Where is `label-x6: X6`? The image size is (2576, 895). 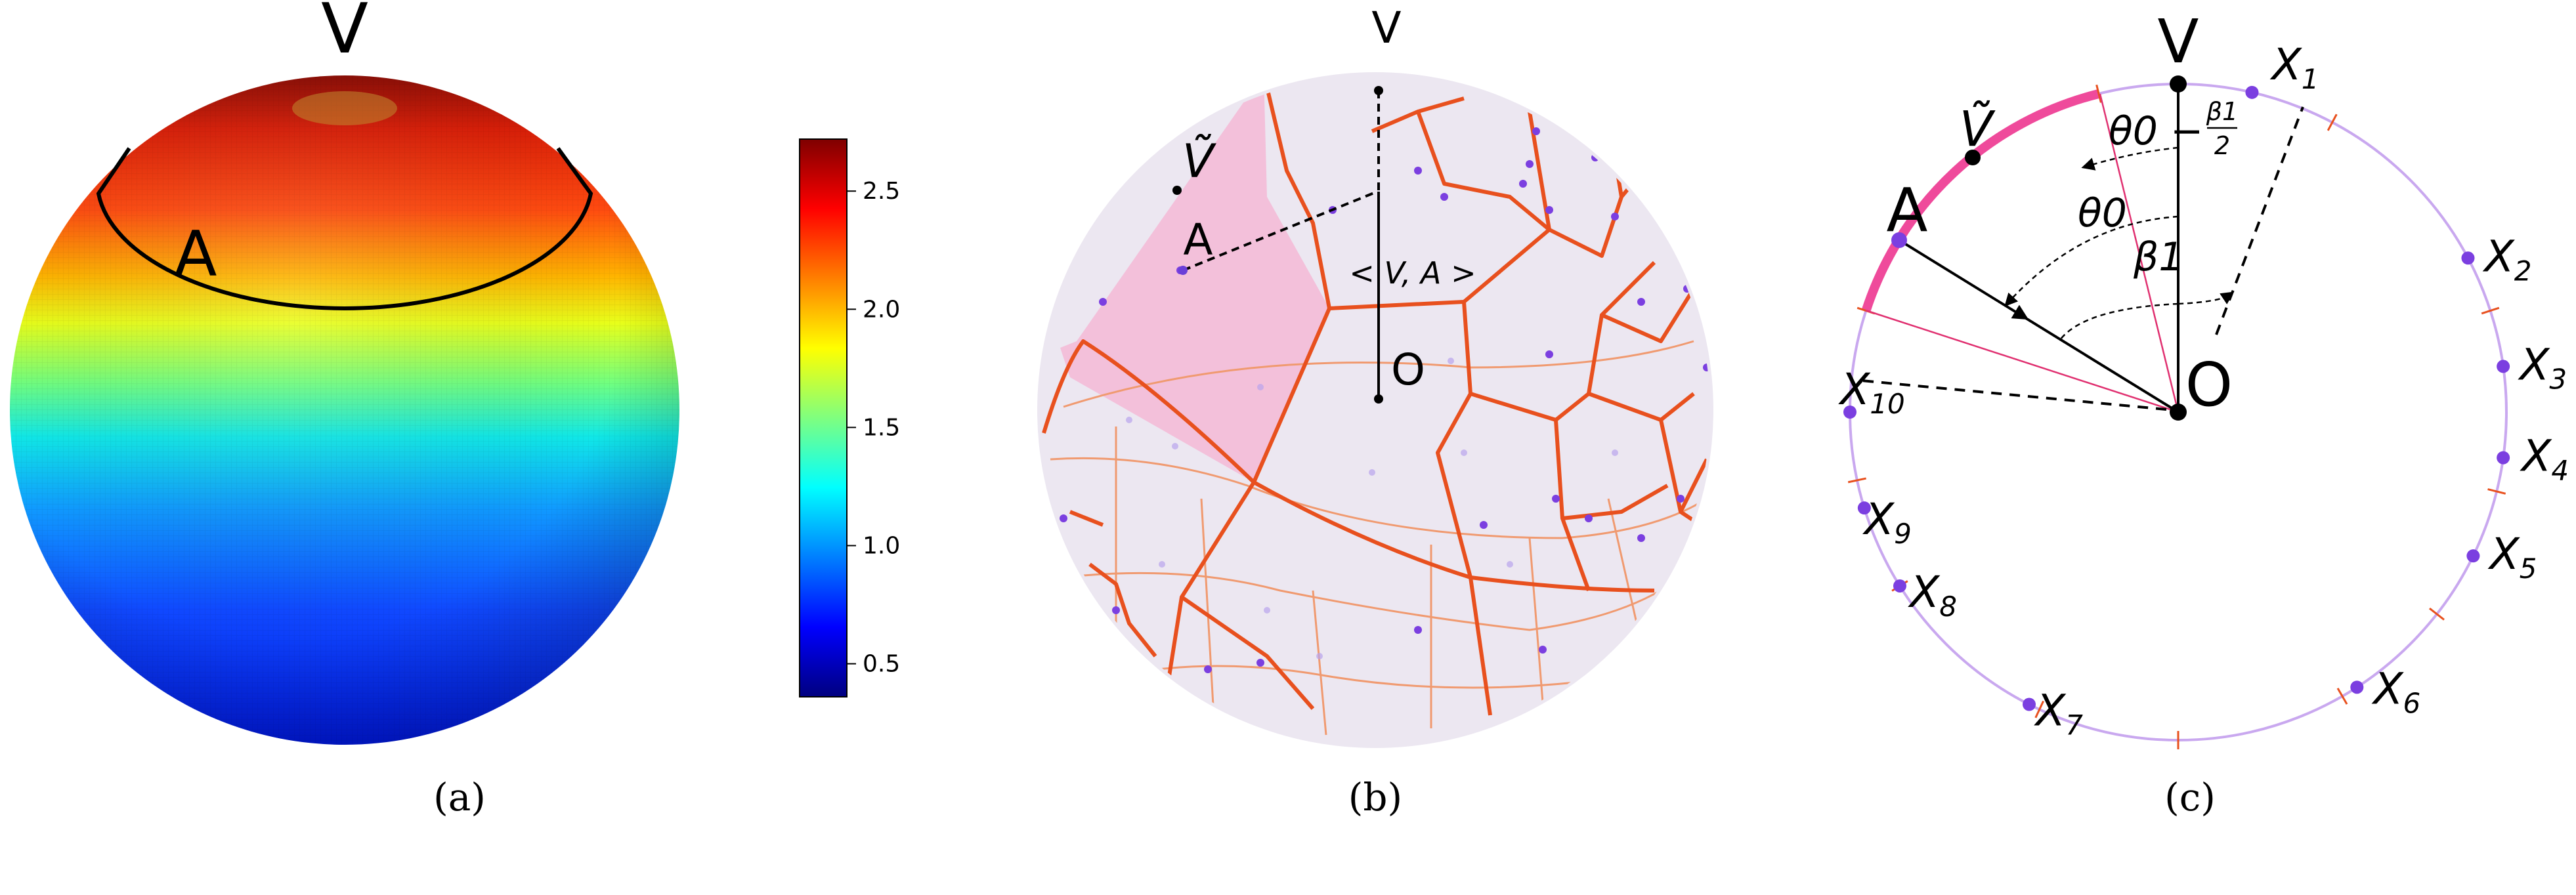 label-x6: X6 is located at coordinates (2395, 691).